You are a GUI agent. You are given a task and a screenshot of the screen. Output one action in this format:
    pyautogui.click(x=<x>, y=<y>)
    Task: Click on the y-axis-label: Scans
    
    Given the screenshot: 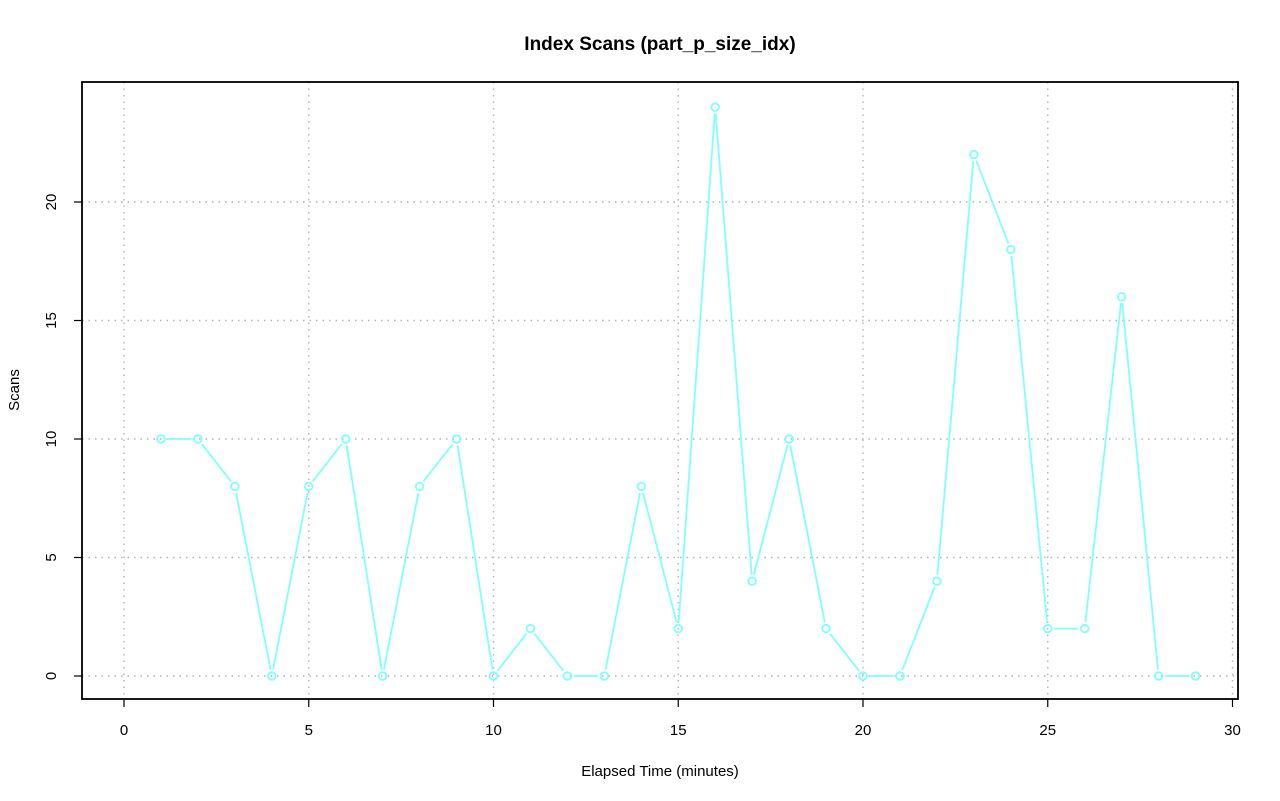 What is the action you would take?
    pyautogui.click(x=14, y=390)
    